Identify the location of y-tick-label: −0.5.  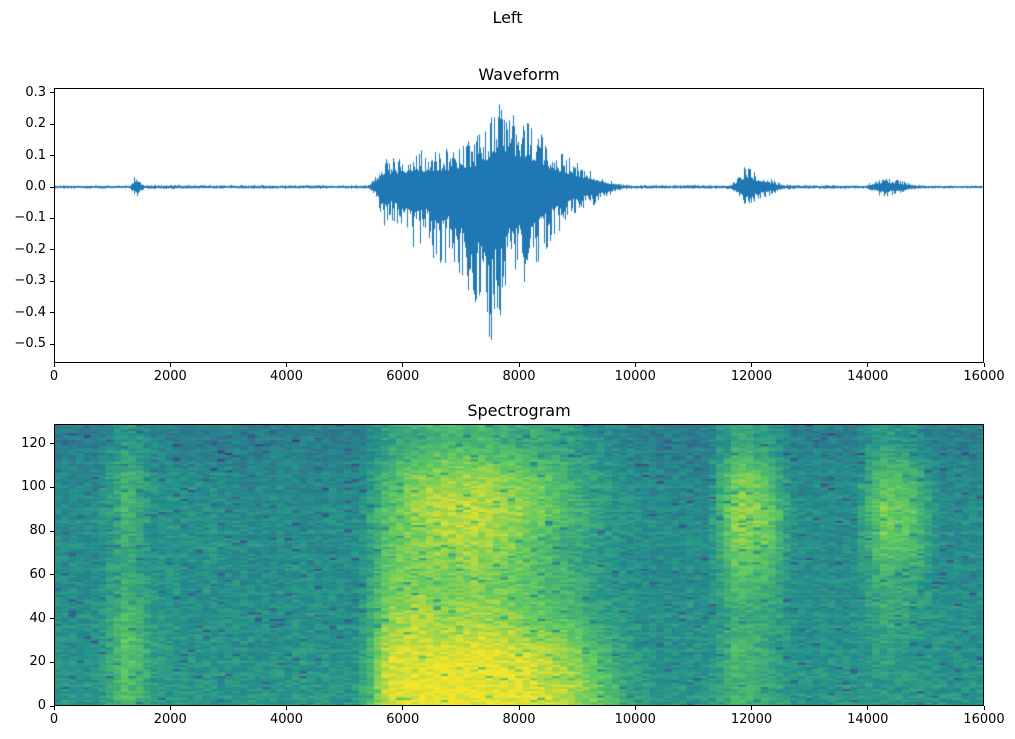
(30, 344).